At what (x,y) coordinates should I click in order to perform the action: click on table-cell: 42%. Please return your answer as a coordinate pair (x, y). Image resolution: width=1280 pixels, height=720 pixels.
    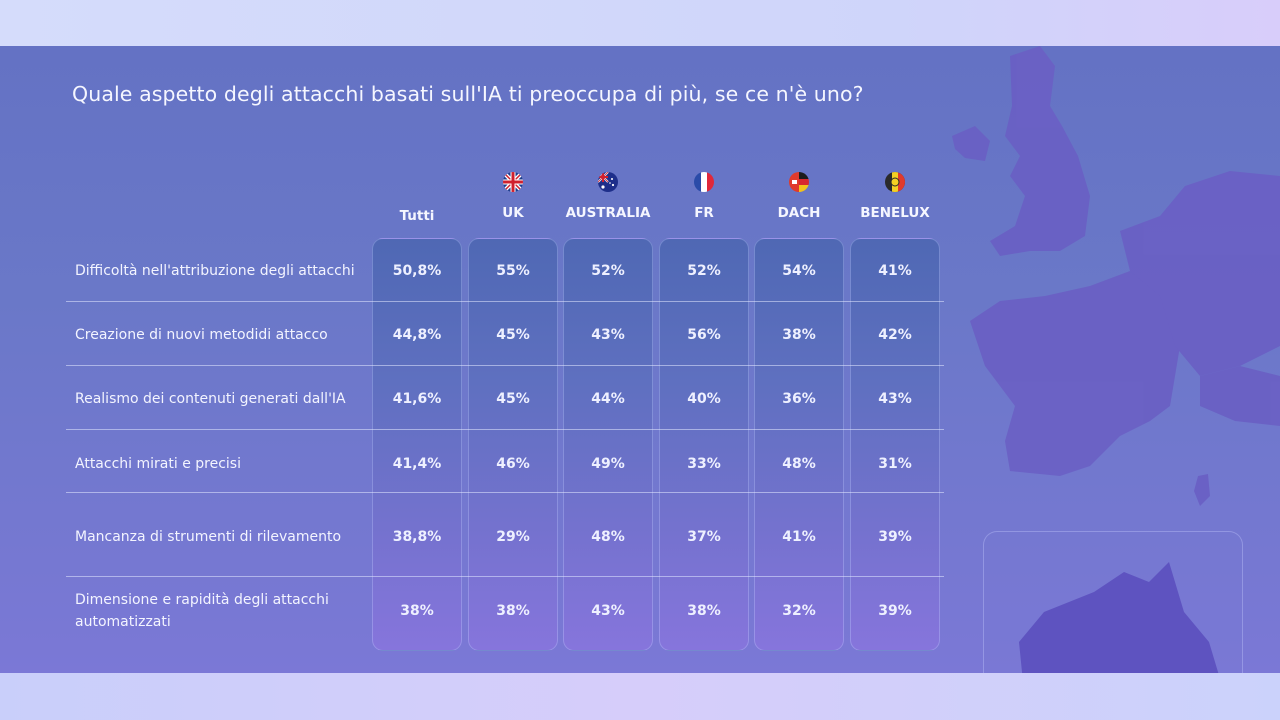
    Looking at the image, I should click on (895, 335).